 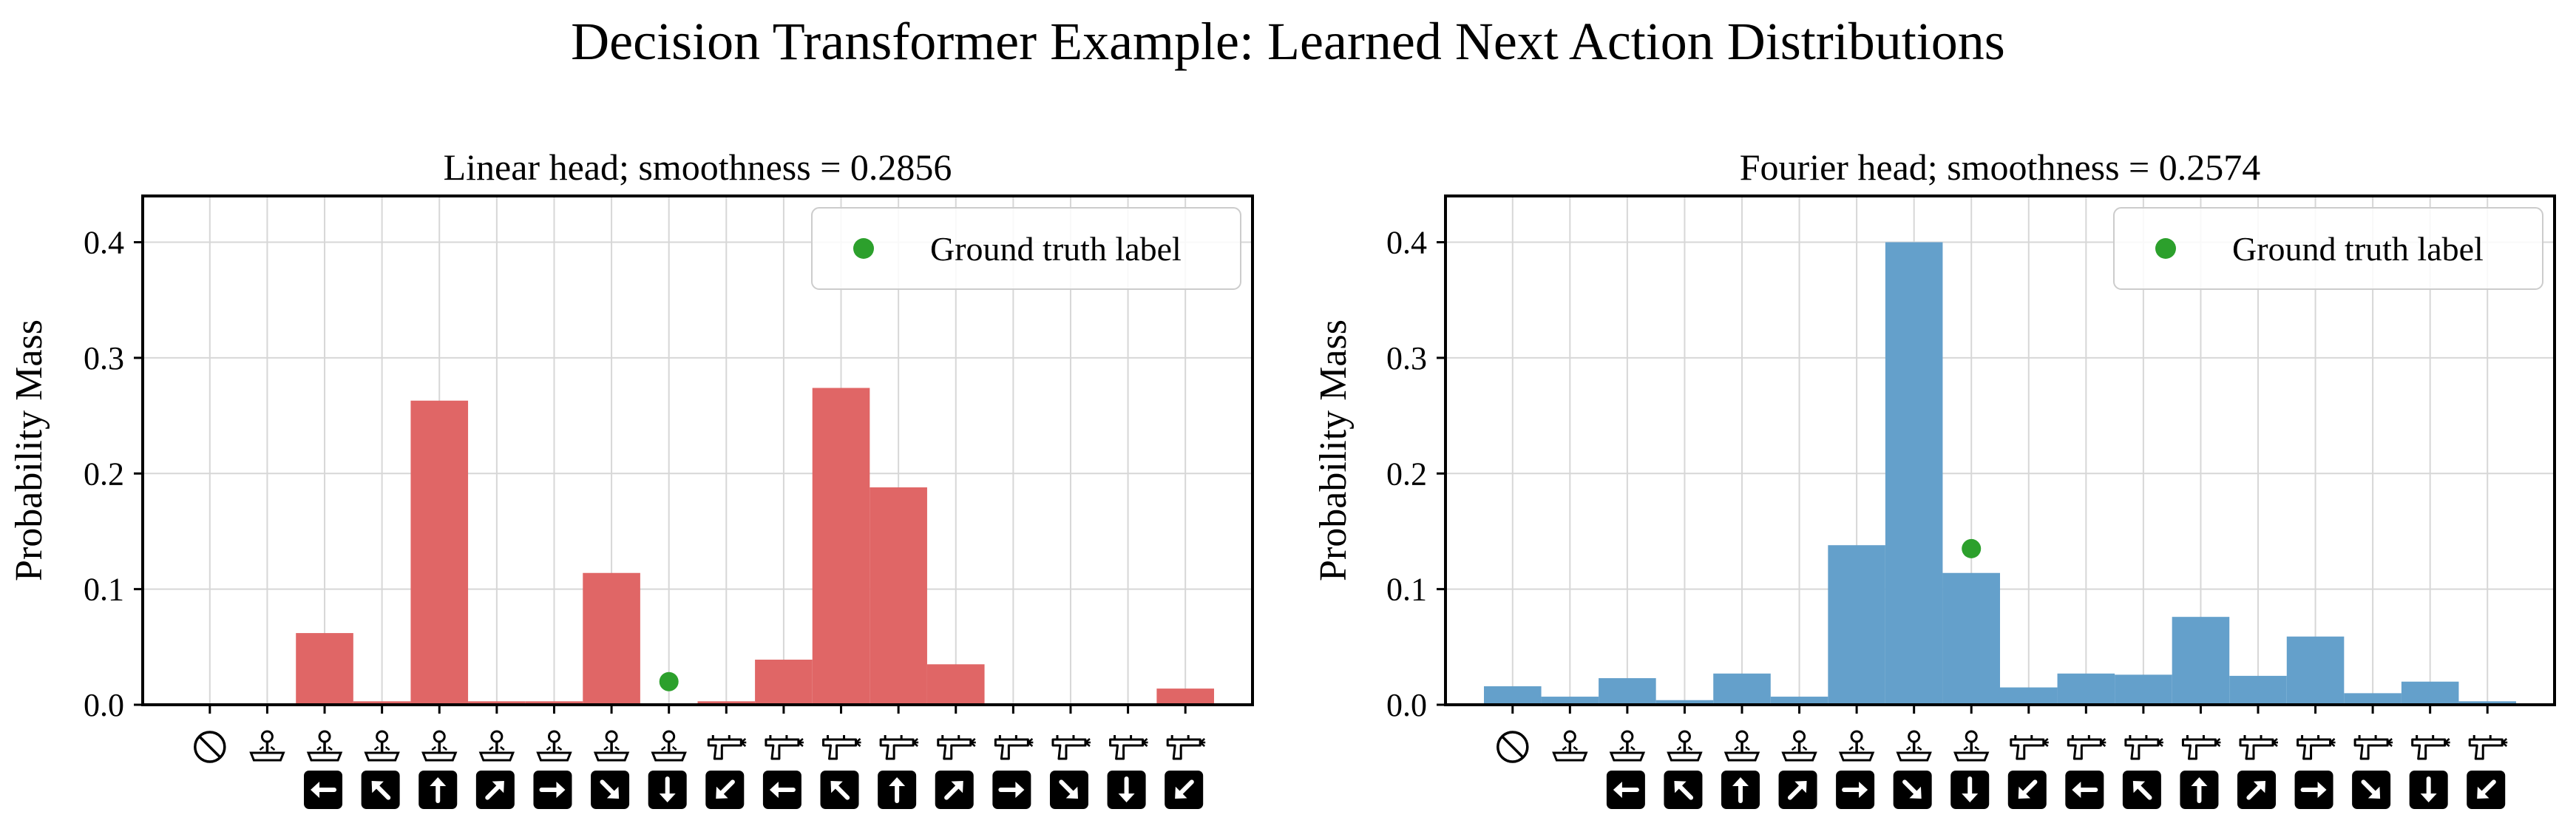 What do you see at coordinates (323, 790) in the screenshot?
I see `arrow-left-icon` at bounding box center [323, 790].